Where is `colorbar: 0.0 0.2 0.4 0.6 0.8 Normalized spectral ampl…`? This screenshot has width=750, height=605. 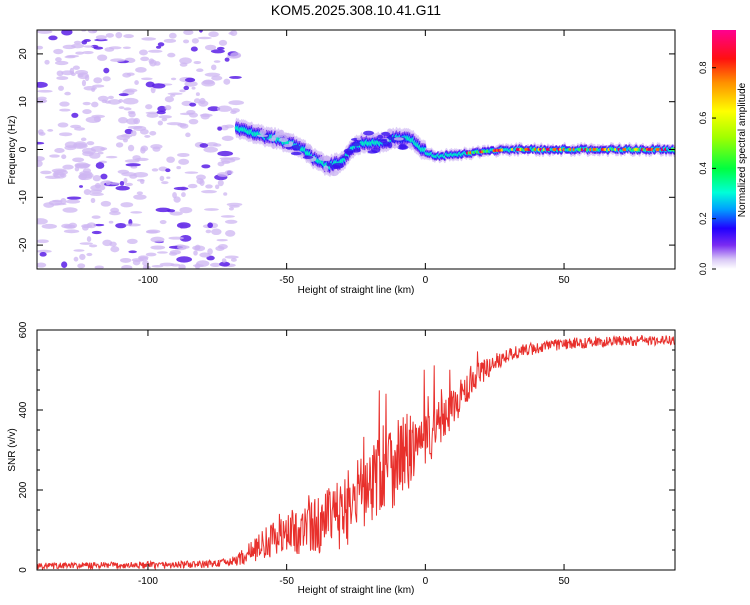 colorbar: 0.0 0.2 0.4 0.6 0.8 Normalized spectral ampl… is located at coordinates (723, 152).